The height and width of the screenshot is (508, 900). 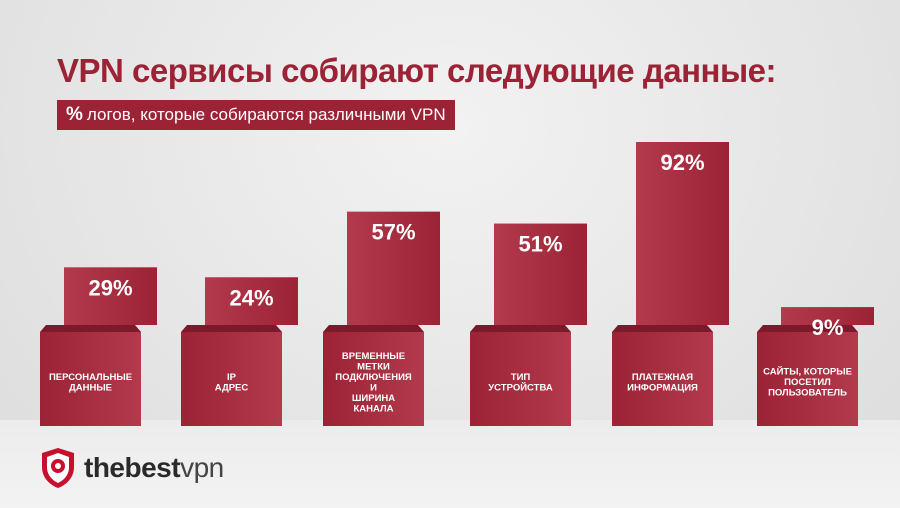 I want to click on category-label-3-line-6: КАНАЛА, so click(x=373, y=408).